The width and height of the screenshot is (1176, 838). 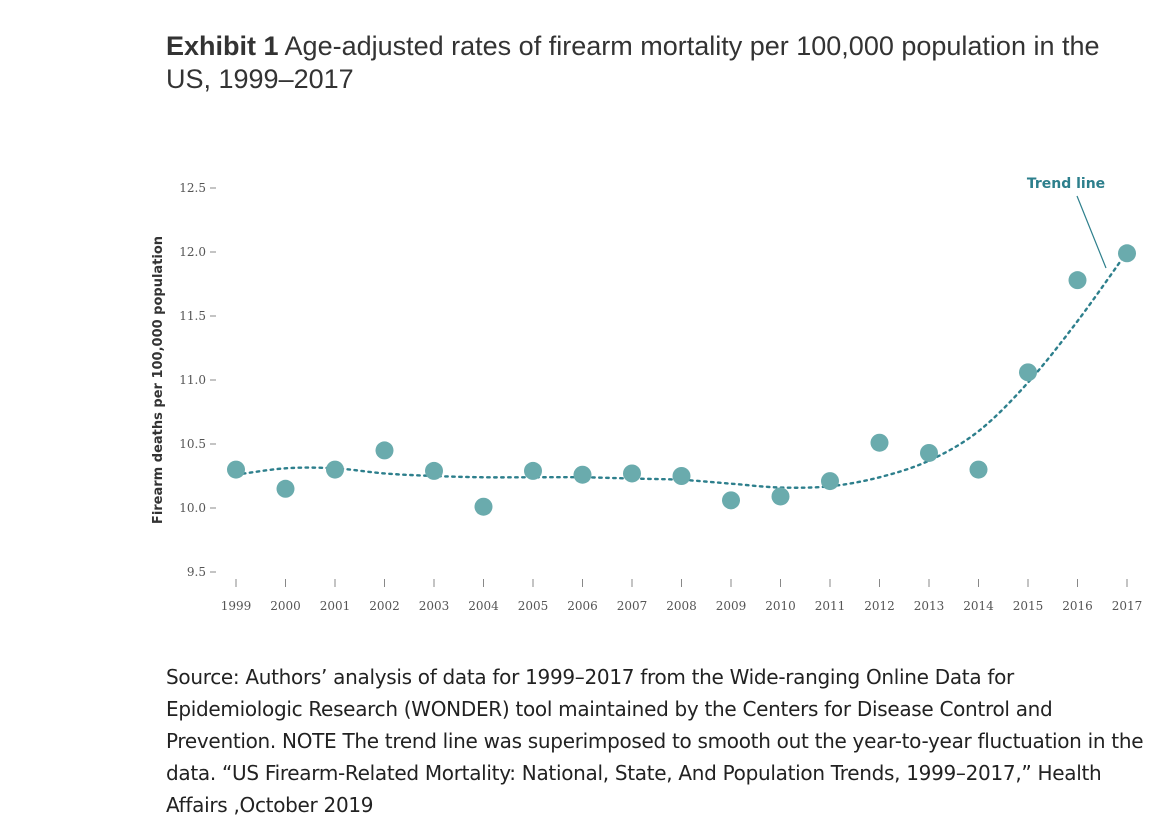 I want to click on x-tick-label: 2000, so click(x=285, y=606).